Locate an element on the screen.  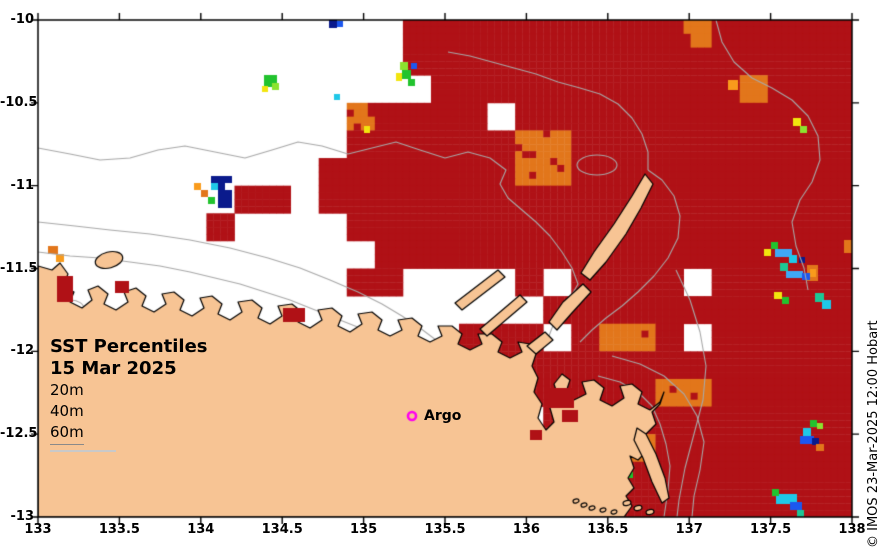
legend-depth-40m: 40m is located at coordinates (67, 411).